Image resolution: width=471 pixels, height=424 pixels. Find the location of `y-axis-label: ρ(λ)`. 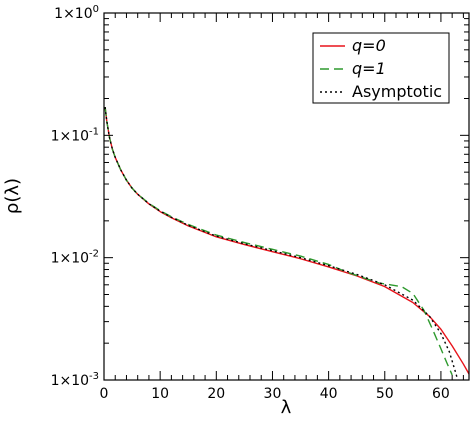

y-axis-label: ρ(λ) is located at coordinates (12, 196).